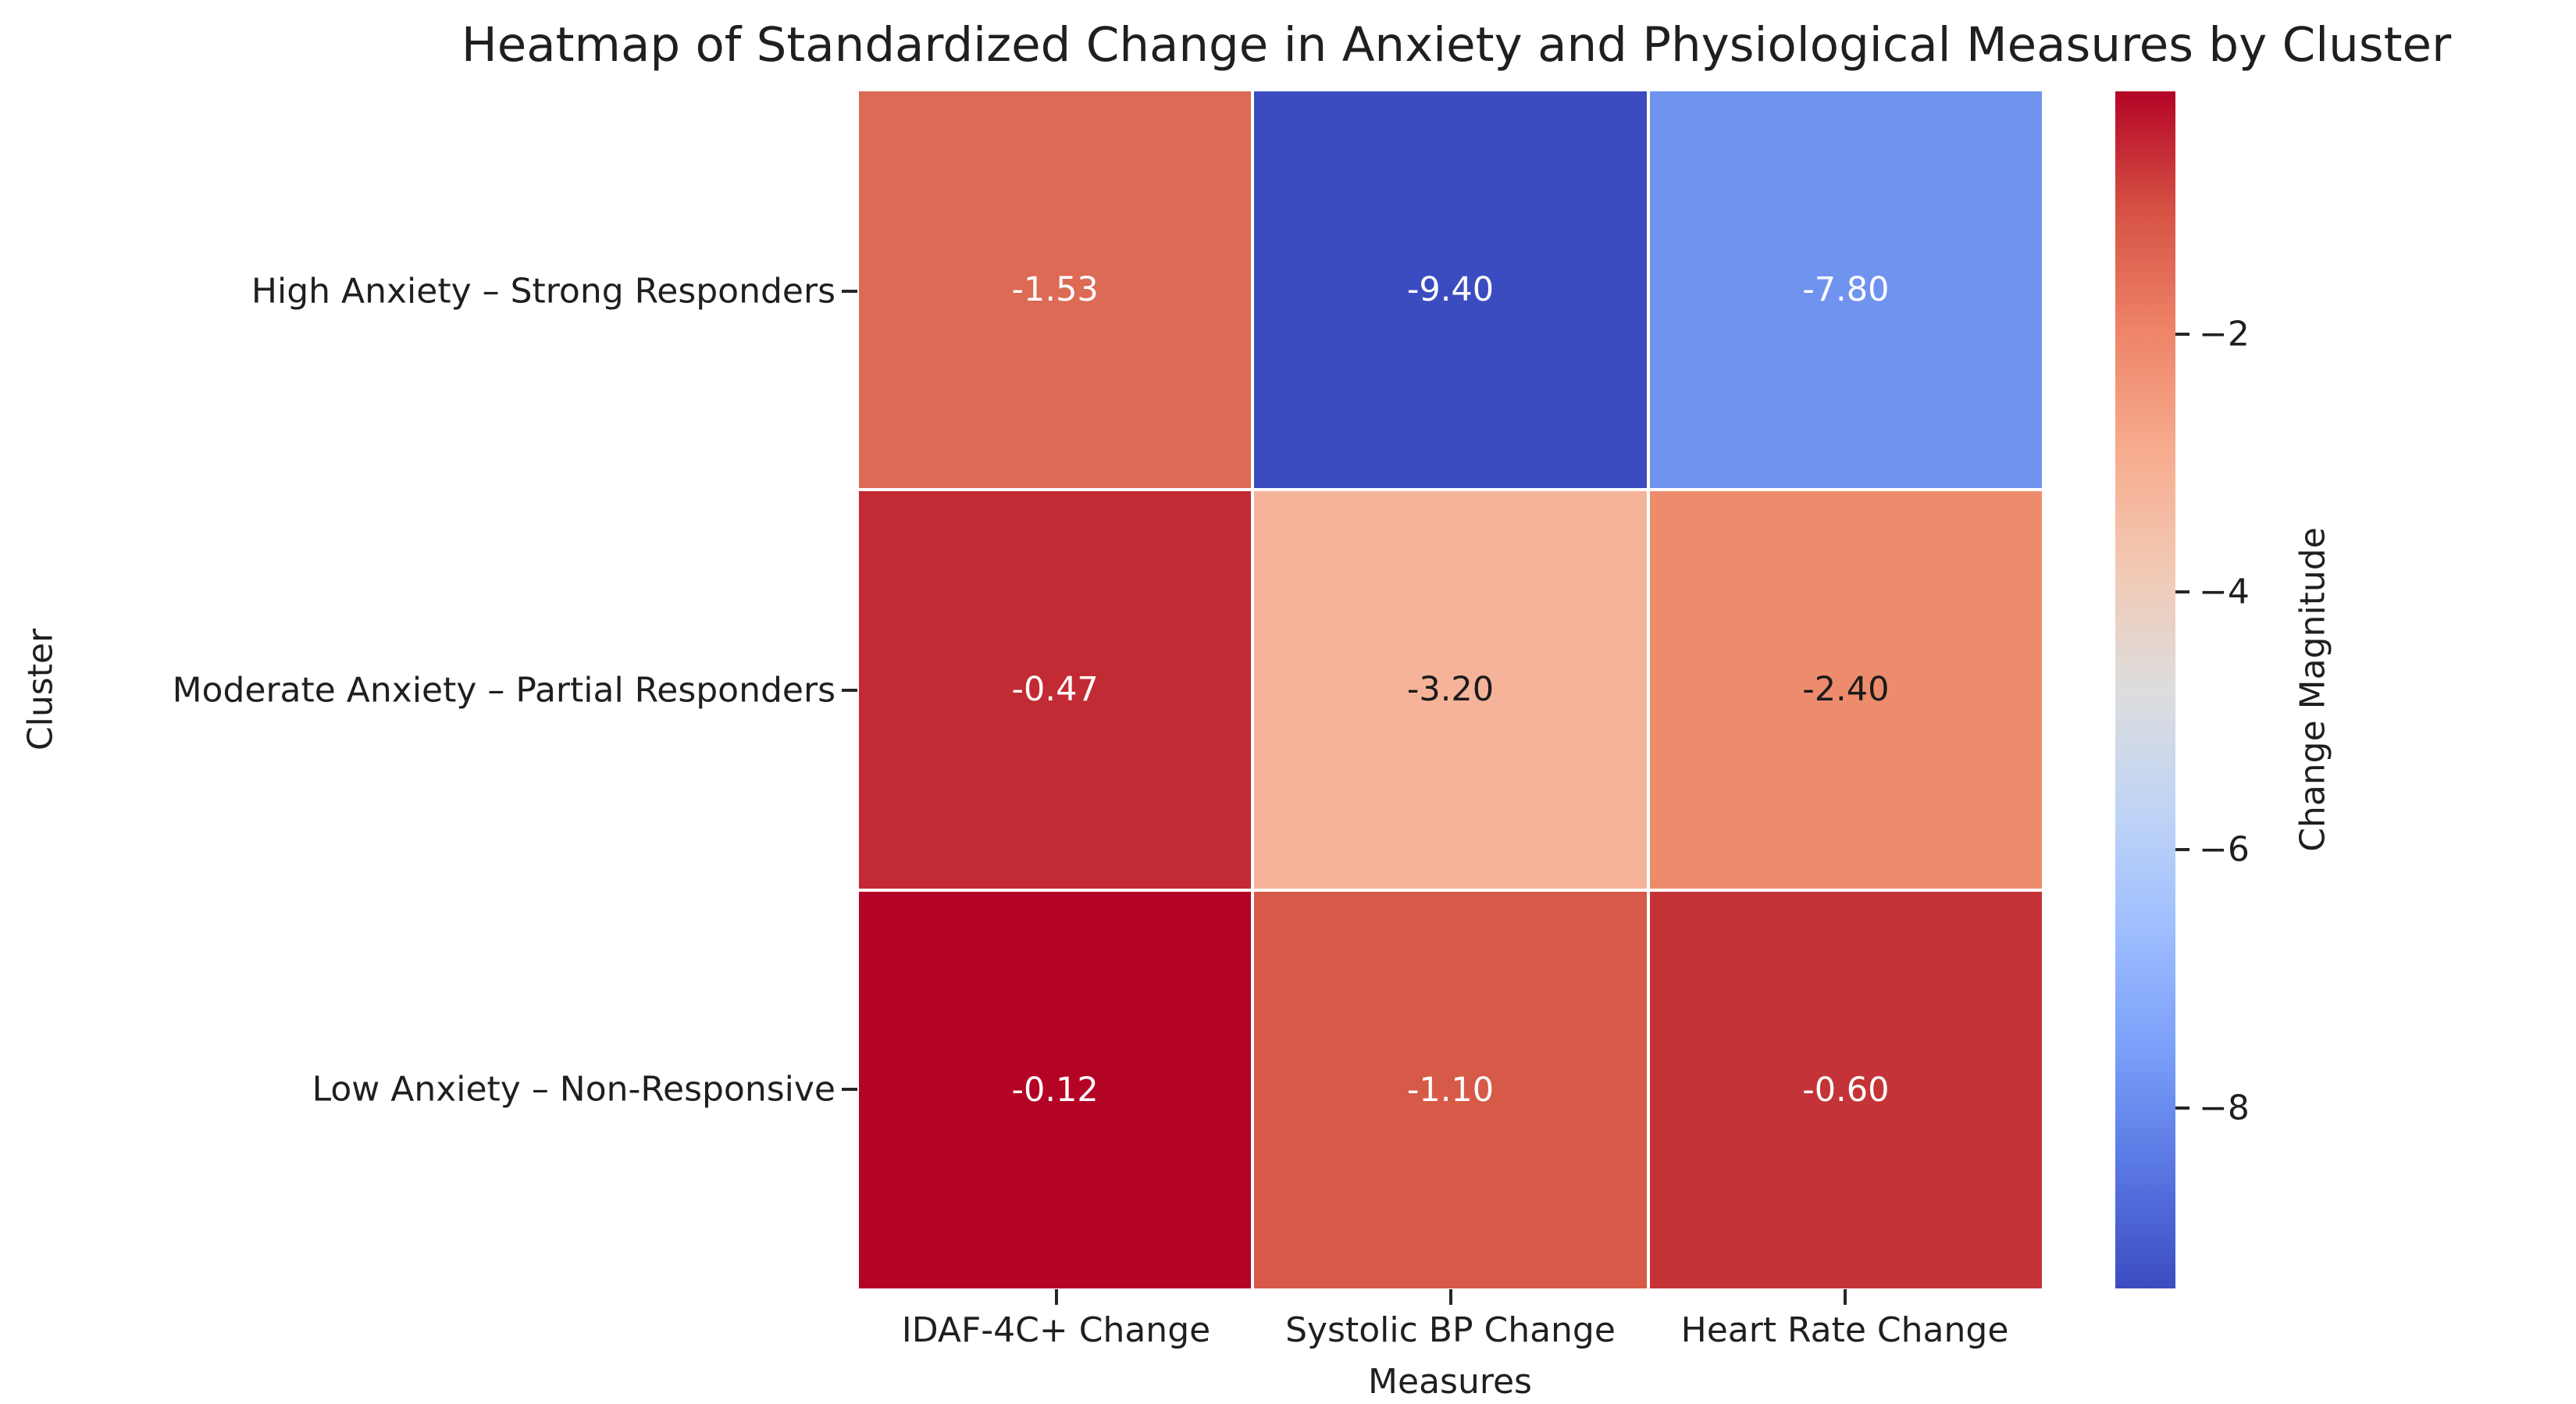  I want to click on cell-value: -0.60, so click(1846, 1090).